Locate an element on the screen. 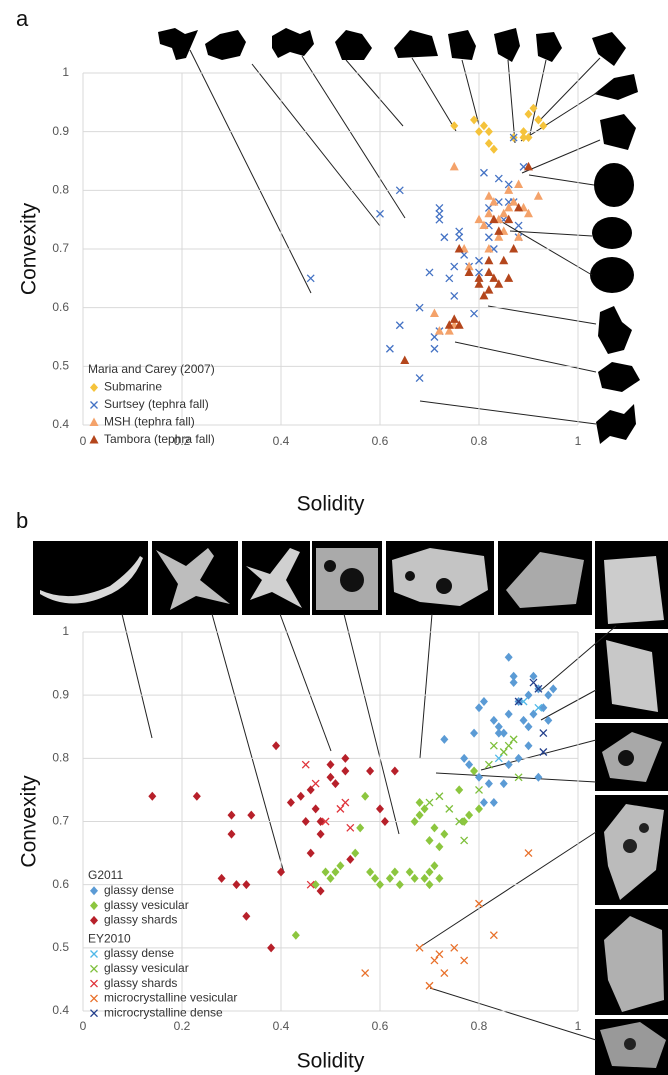  legend-title: G2011 is located at coordinates (105, 875).